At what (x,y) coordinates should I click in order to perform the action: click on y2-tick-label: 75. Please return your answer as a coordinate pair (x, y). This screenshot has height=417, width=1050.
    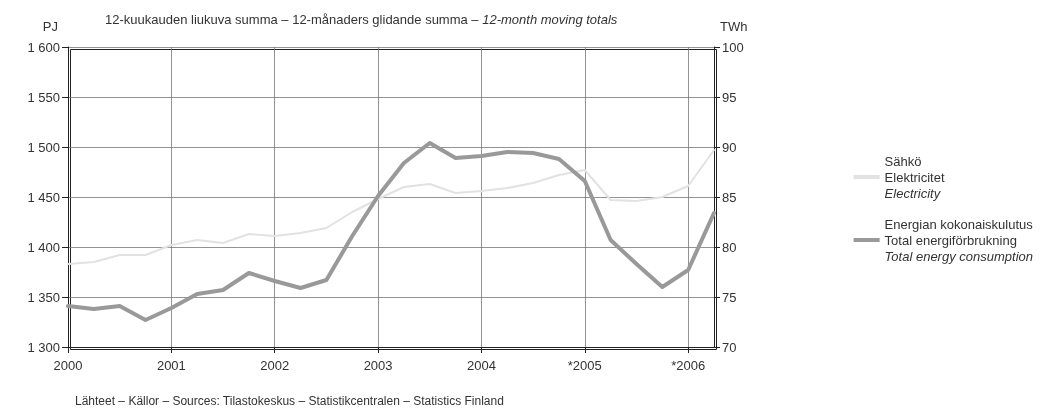
    Looking at the image, I should click on (729, 297).